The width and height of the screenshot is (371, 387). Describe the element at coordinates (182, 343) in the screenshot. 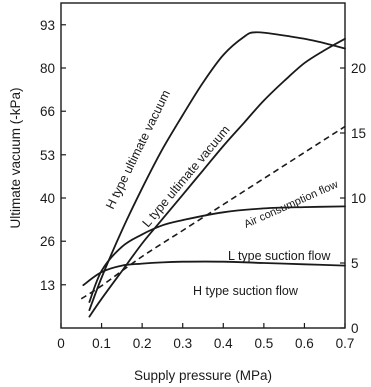

I see `x-tick-label: 0.3` at that location.